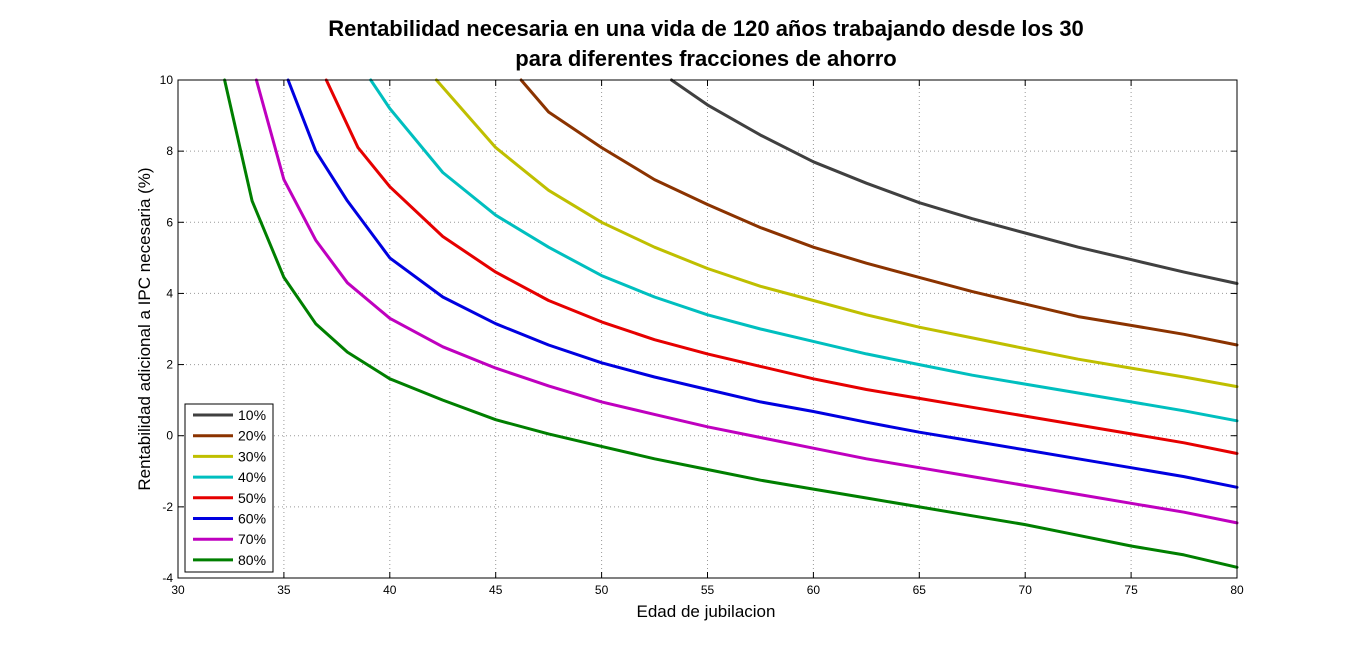 The height and width of the screenshot is (655, 1367). Describe the element at coordinates (1237, 590) in the screenshot. I see `x-tick-label: 80` at that location.